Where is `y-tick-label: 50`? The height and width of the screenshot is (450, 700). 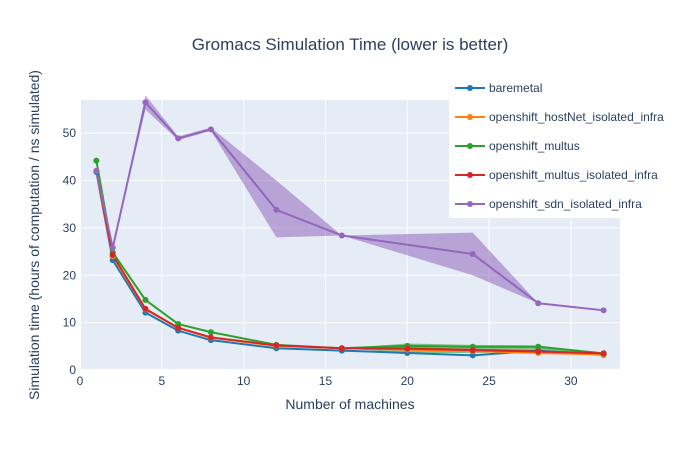
y-tick-label: 50 is located at coordinates (70, 133).